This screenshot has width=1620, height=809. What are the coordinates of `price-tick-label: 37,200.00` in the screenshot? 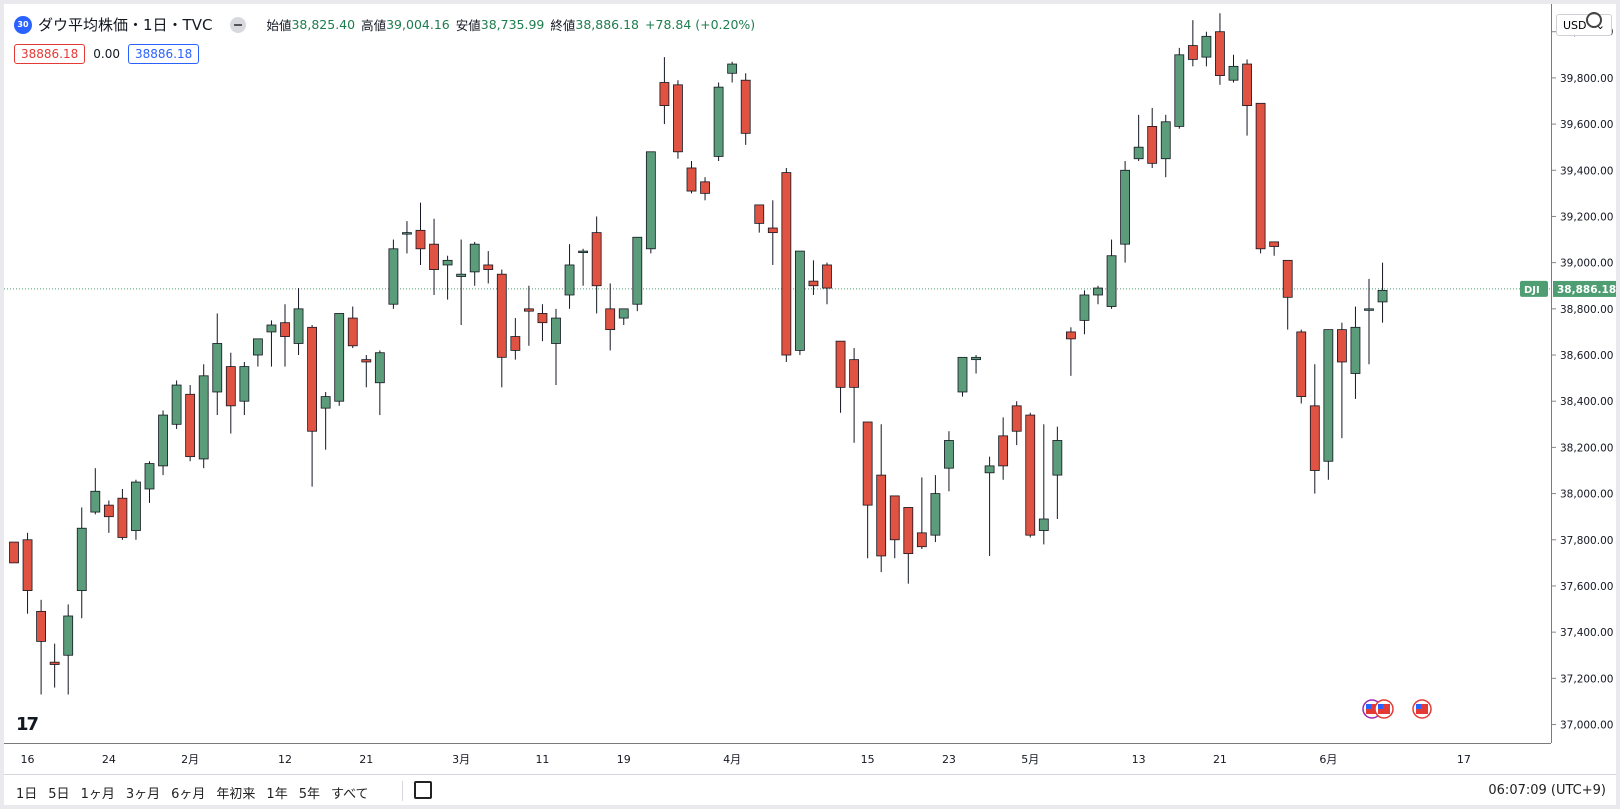 It's located at (1586, 679).